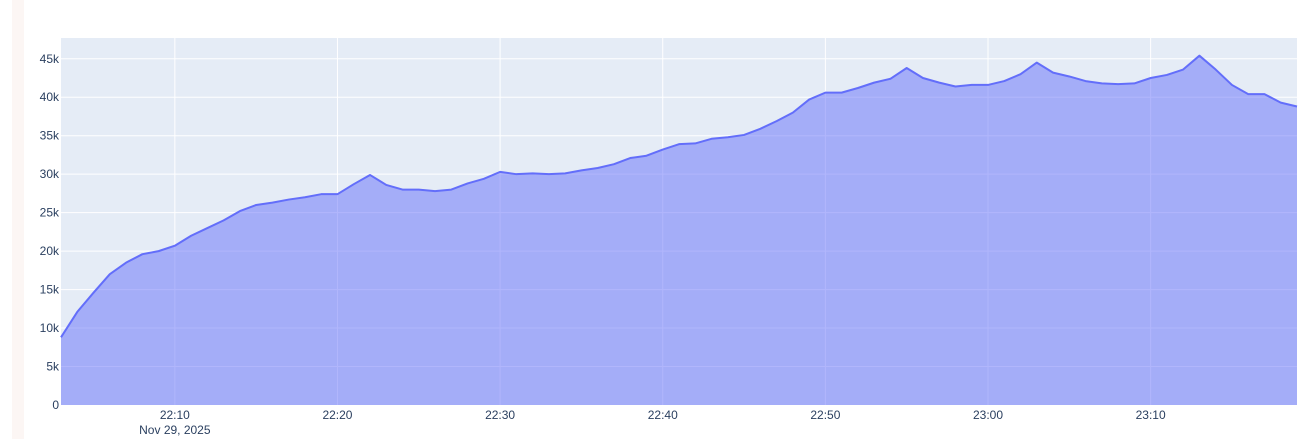 Image resolution: width=1313 pixels, height=439 pixels. I want to click on y-tick-label: 20k, so click(50, 251).